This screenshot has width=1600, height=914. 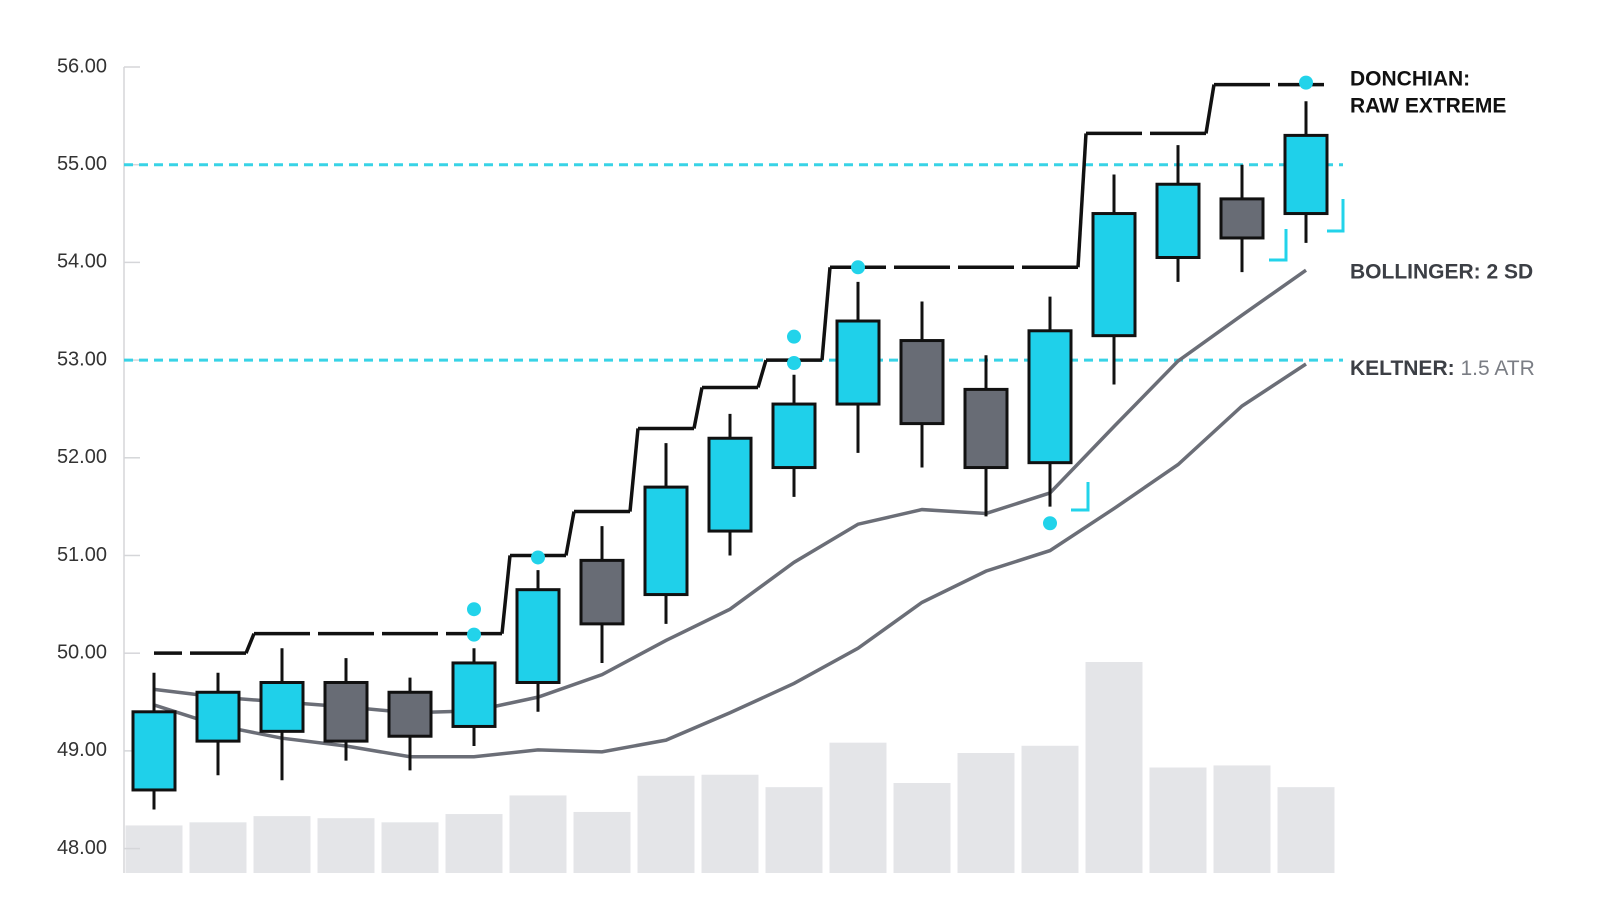 What do you see at coordinates (1497, 368) in the screenshot?
I see `legend-detail: 1.5 ATR` at bounding box center [1497, 368].